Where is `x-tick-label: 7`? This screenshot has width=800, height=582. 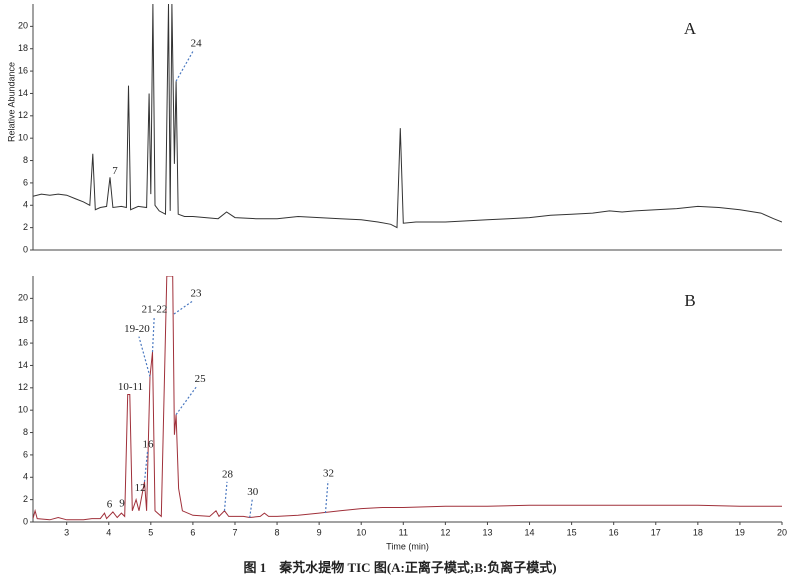
x-tick-label: 7 is located at coordinates (234, 532).